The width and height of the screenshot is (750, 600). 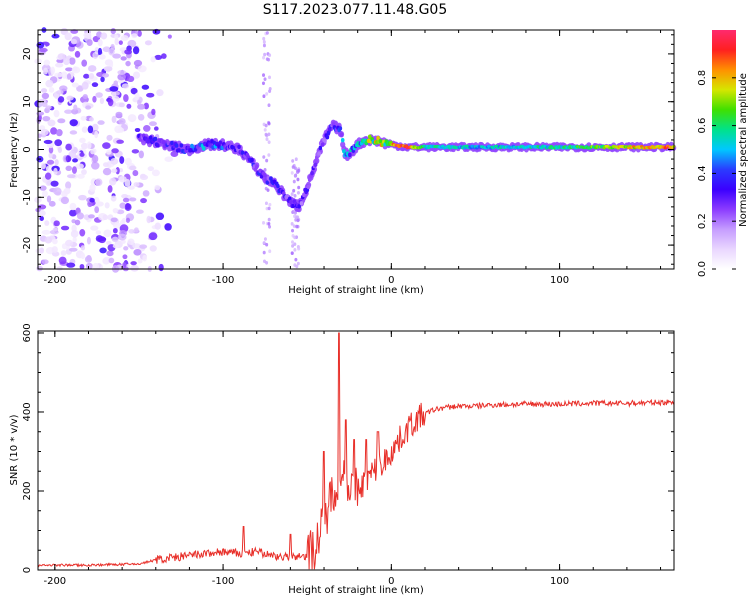 What do you see at coordinates (27, 101) in the screenshot?
I see `heatmap-y-tick-label: 10` at bounding box center [27, 101].